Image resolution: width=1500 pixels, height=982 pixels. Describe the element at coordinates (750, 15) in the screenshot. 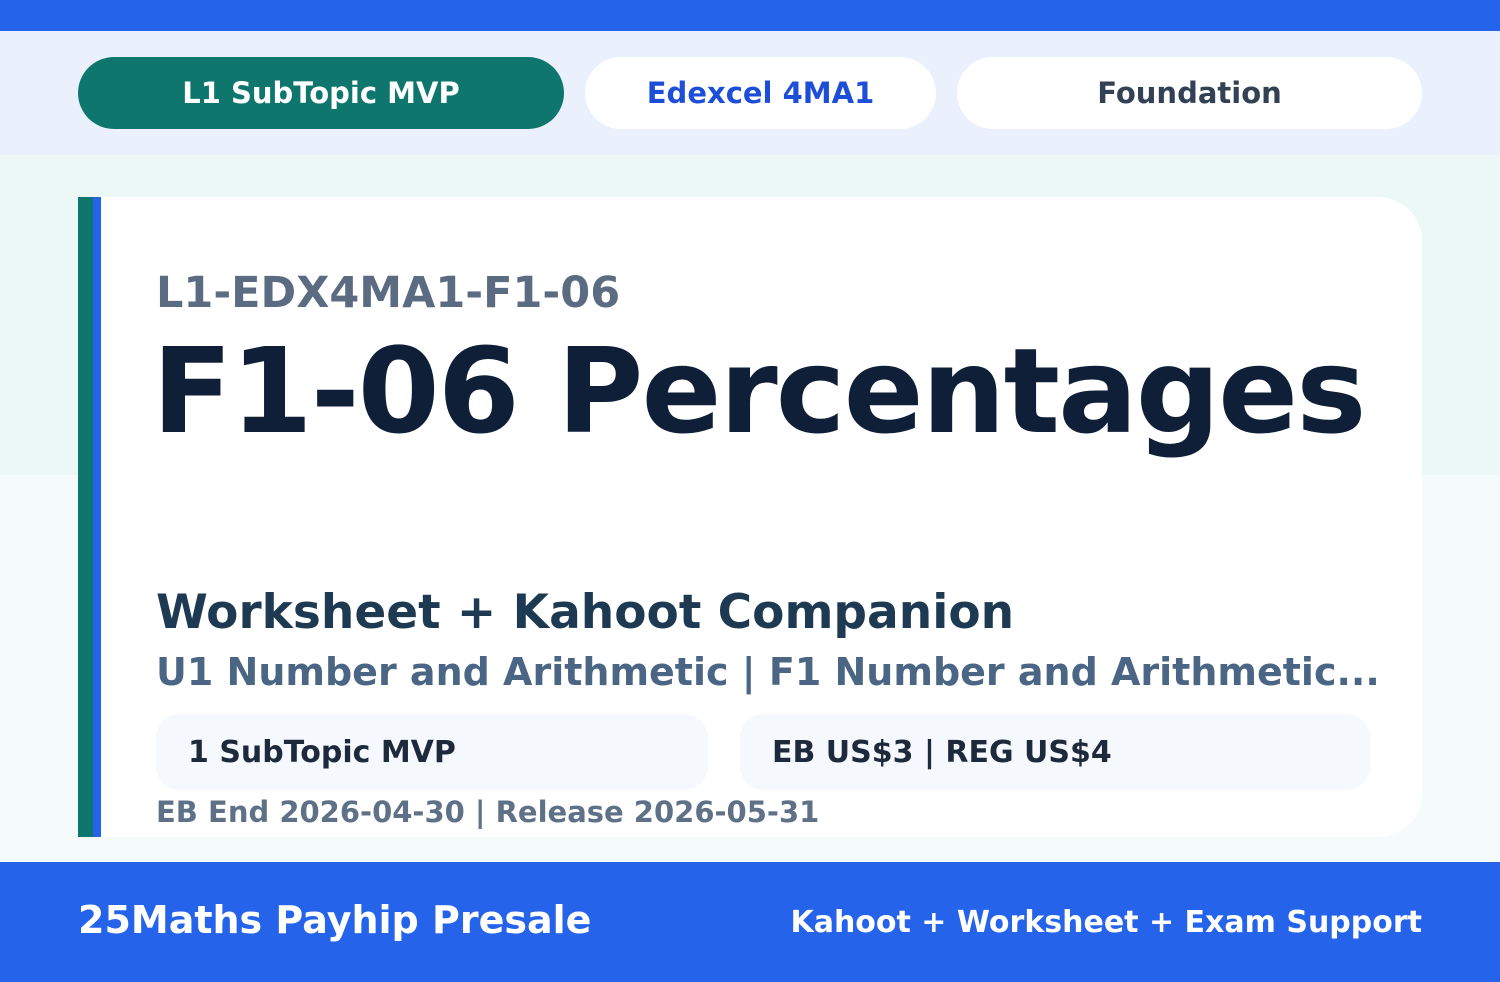

I see `top-bar` at that location.